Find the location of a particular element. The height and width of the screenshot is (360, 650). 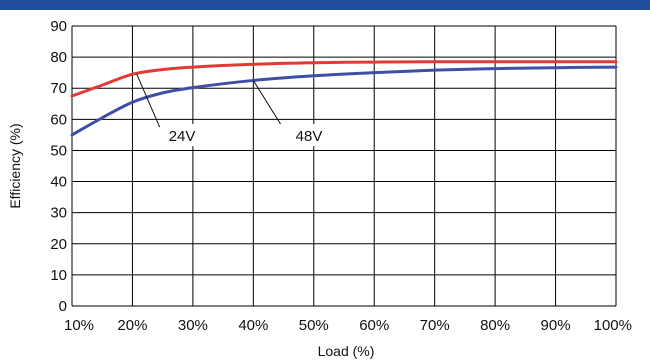

y-tick-label: 0 is located at coordinates (63, 306).